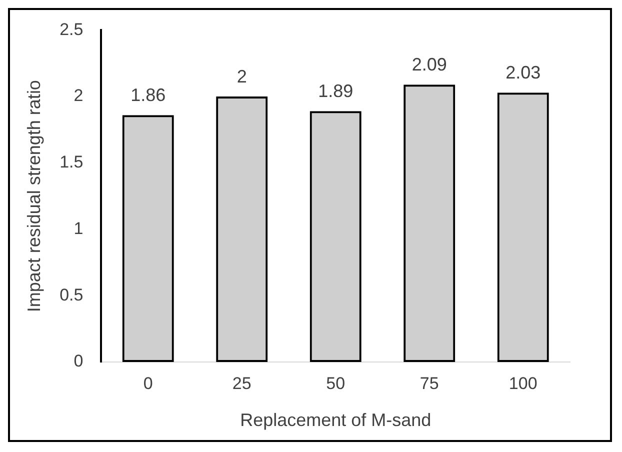 The width and height of the screenshot is (622, 452). Describe the element at coordinates (336, 383) in the screenshot. I see `x-tick-label: 50` at that location.